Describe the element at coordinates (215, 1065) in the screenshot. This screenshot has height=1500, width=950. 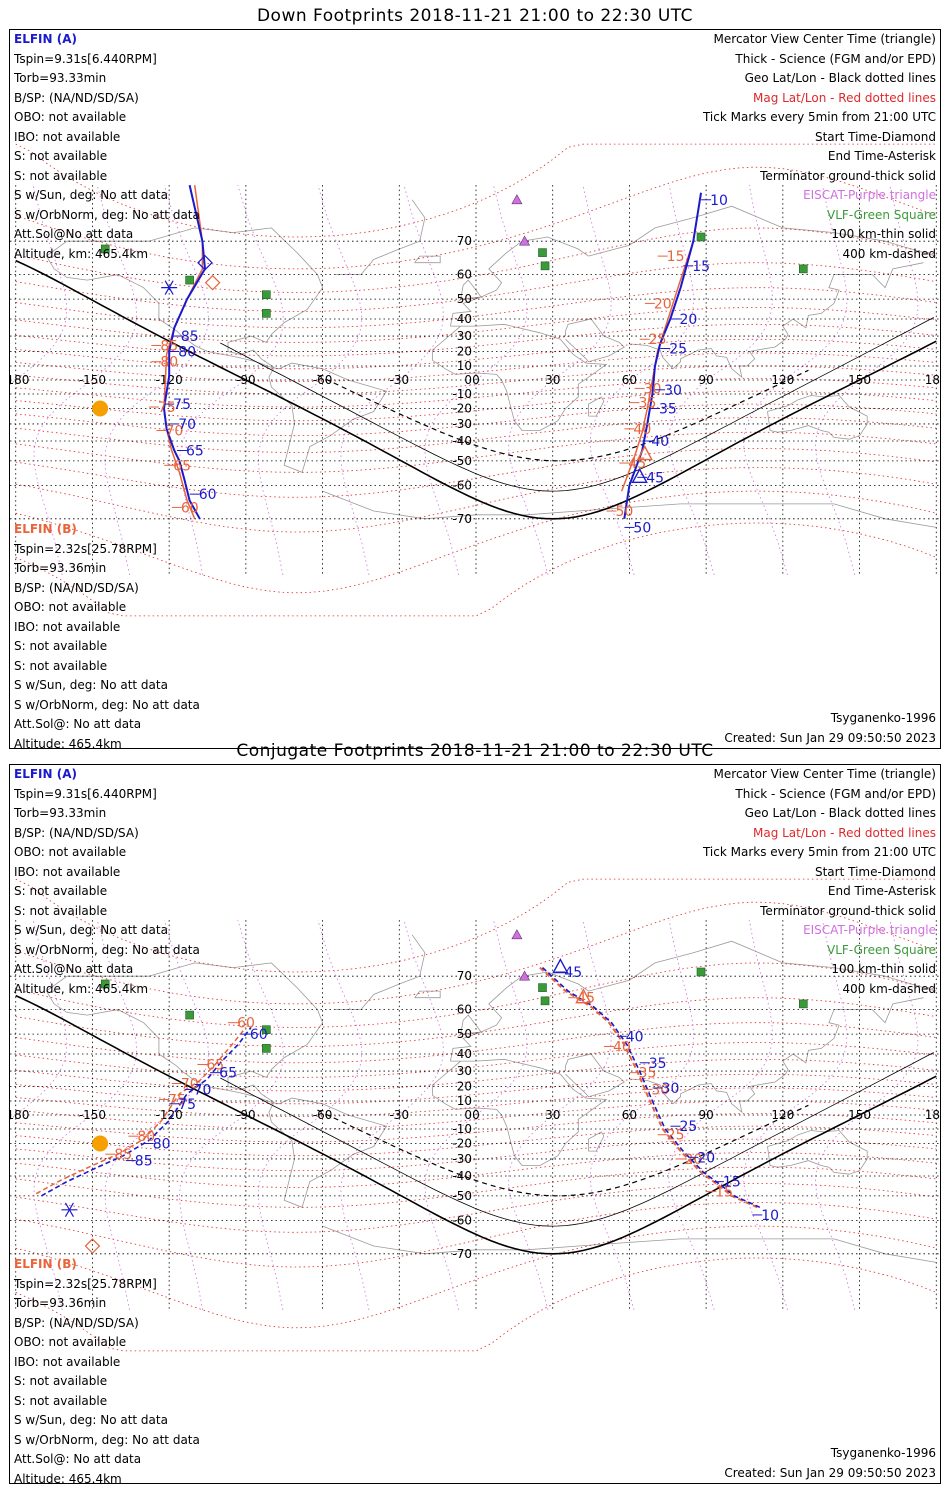
I see `elfin-b-tick-label: 65` at that location.